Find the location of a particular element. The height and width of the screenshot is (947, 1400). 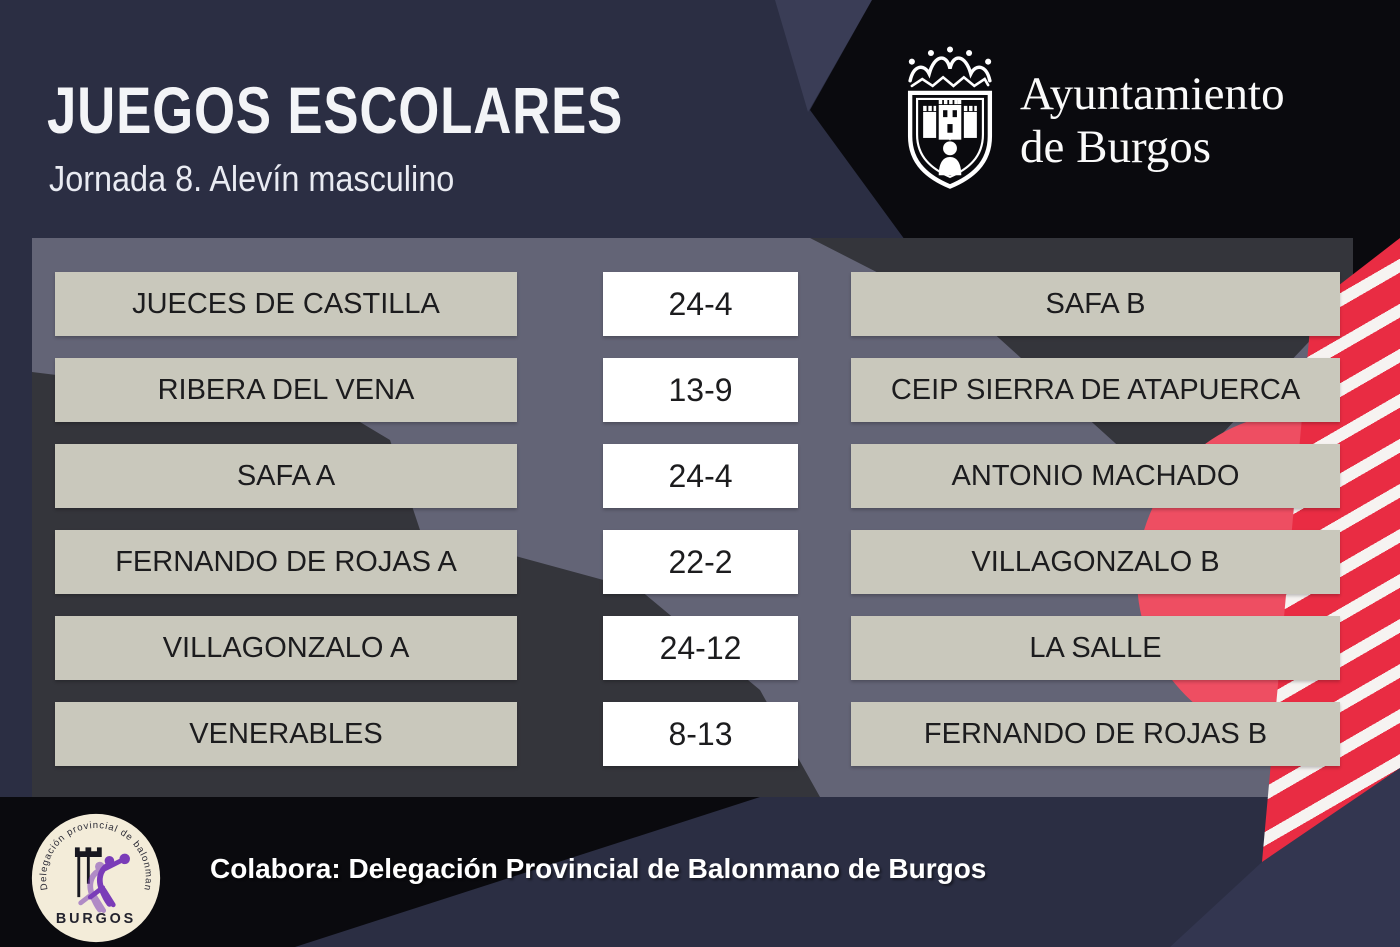

home-team-cell: FERNANDO DE ROJAS A is located at coordinates (286, 562).